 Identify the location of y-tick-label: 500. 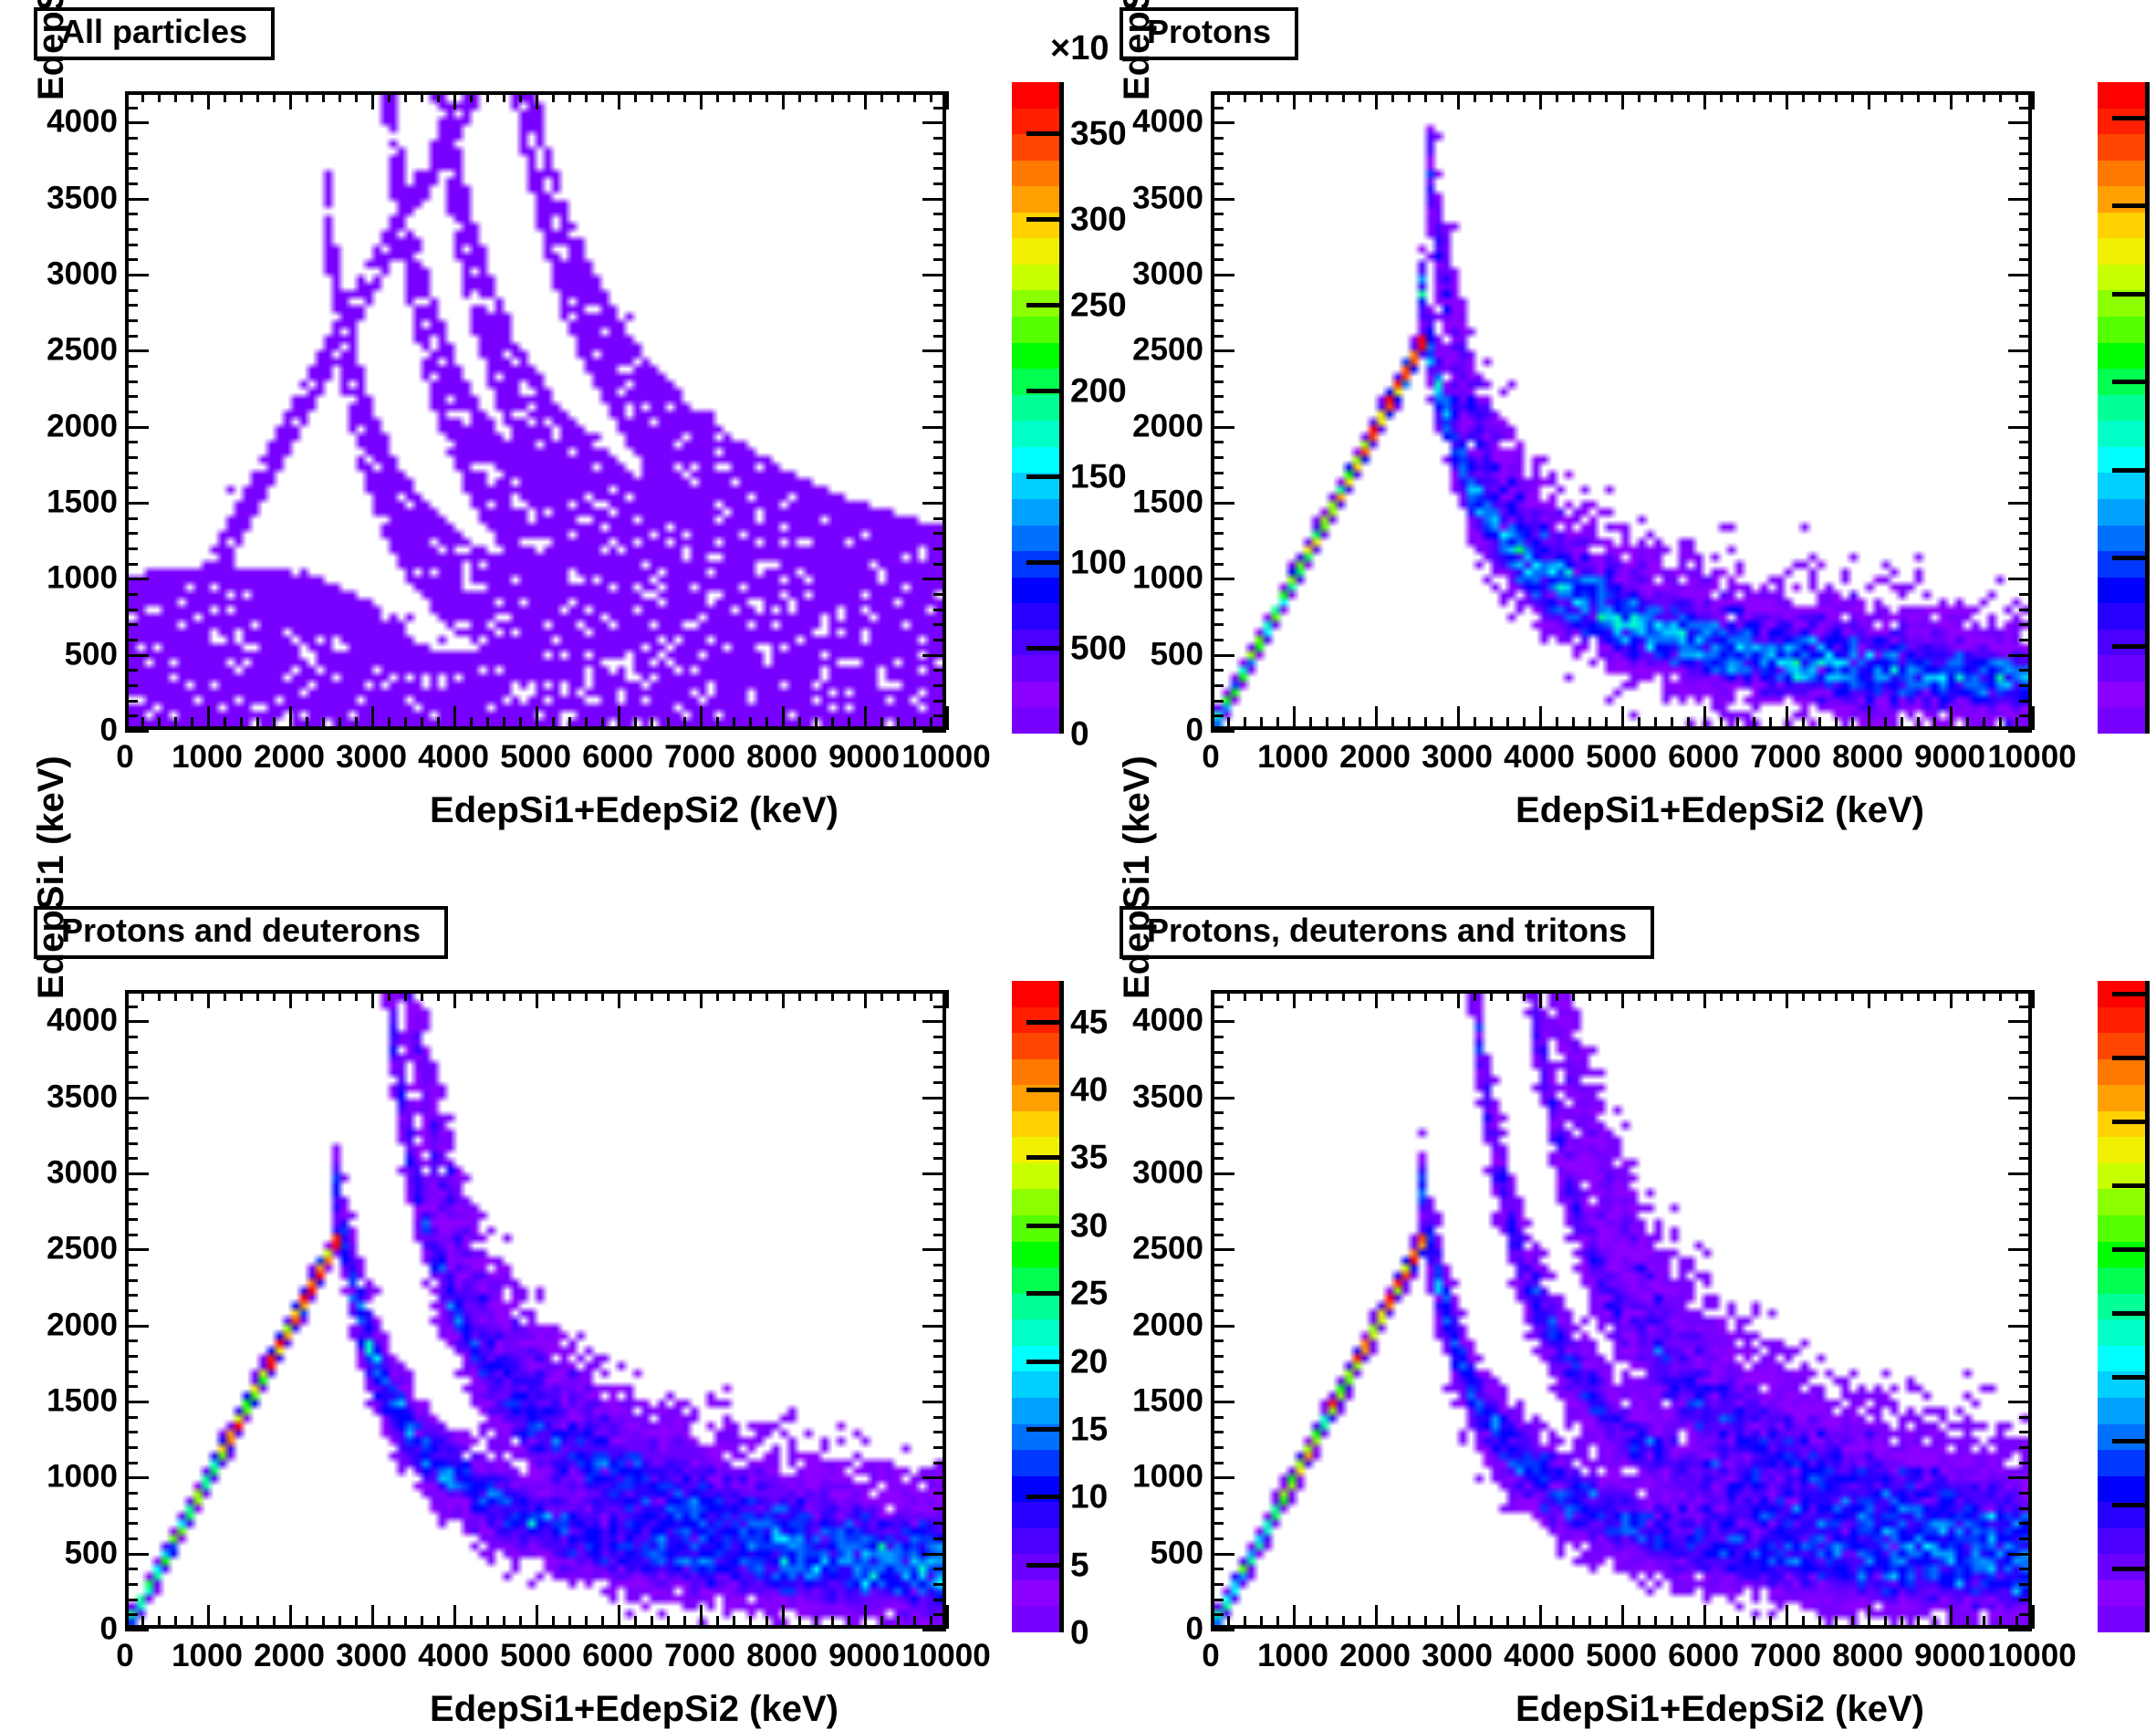
(91, 654).